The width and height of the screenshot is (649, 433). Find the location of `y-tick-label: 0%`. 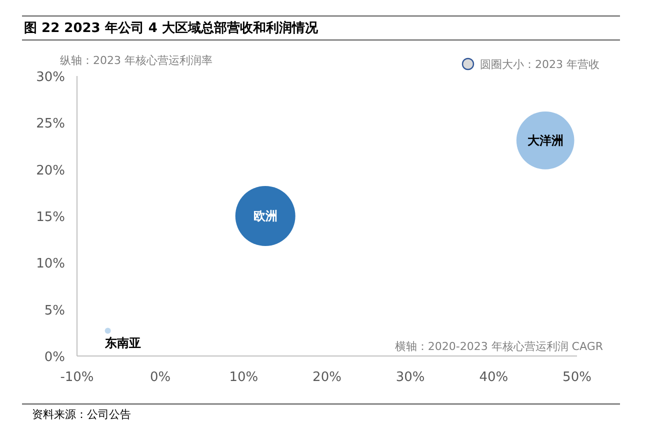

y-tick-label: 0% is located at coordinates (54, 357).